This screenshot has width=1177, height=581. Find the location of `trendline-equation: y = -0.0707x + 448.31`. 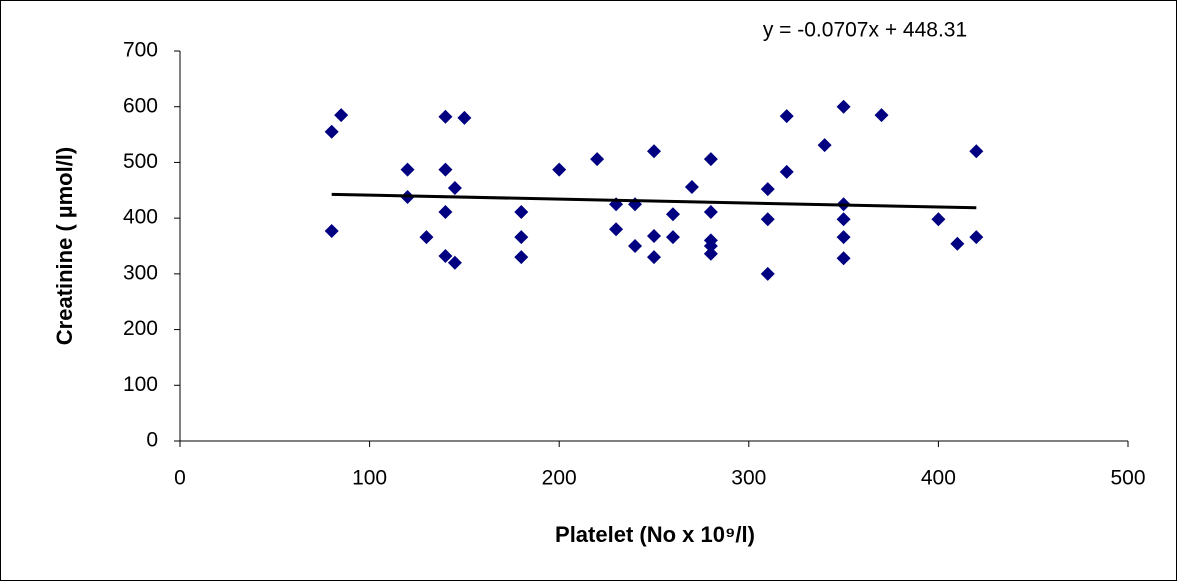

trendline-equation: y = -0.0707x + 448.31 is located at coordinates (865, 30).